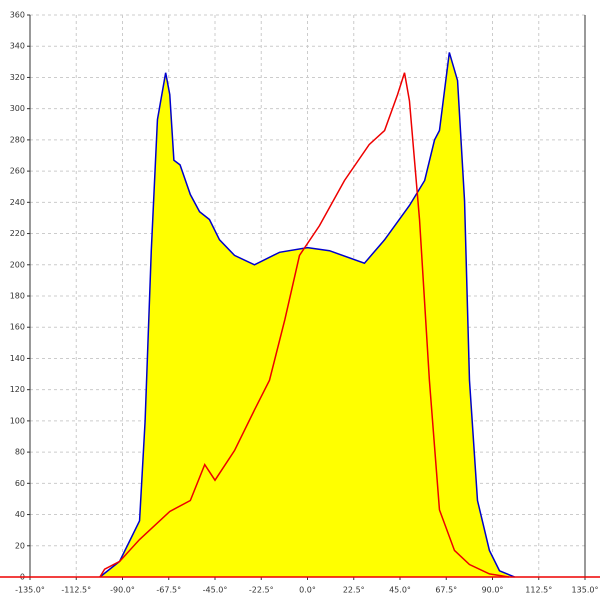  Describe the element at coordinates (307, 590) in the screenshot. I see `x-tick-label: 0.0°` at that location.